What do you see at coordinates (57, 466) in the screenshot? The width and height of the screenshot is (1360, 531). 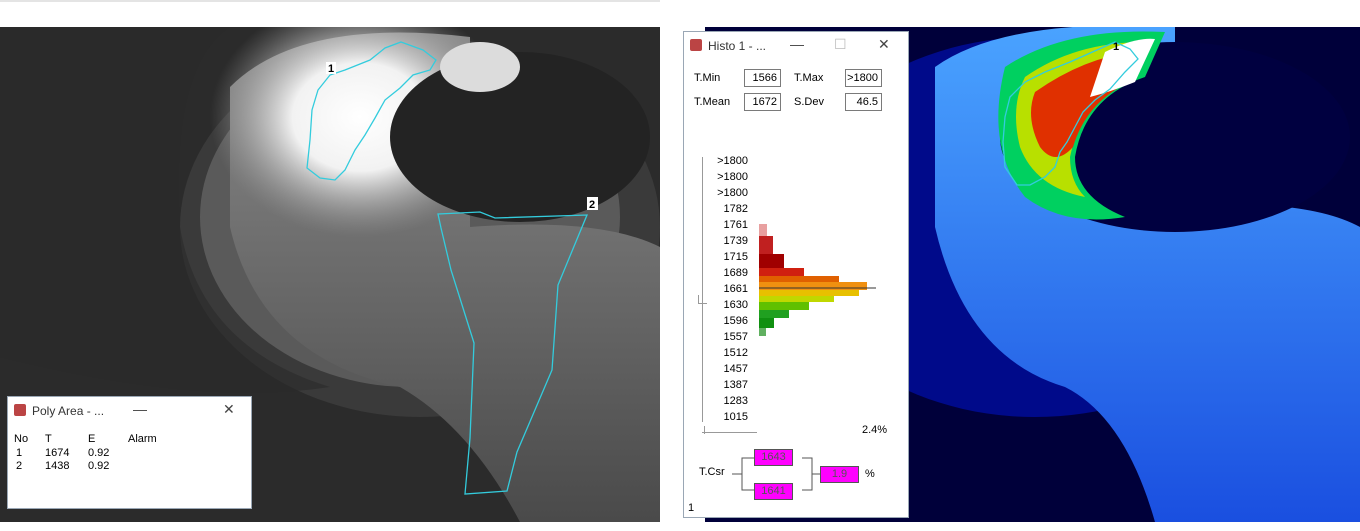 I see `table-cell: 1438` at bounding box center [57, 466].